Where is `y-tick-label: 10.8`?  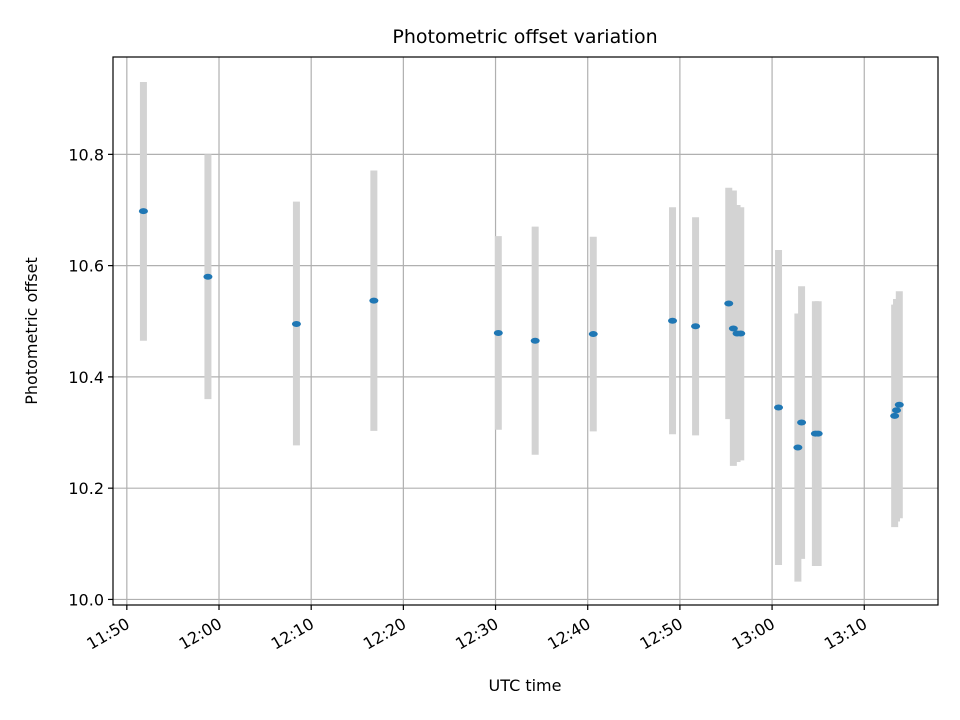 y-tick-label: 10.8 is located at coordinates (86, 154).